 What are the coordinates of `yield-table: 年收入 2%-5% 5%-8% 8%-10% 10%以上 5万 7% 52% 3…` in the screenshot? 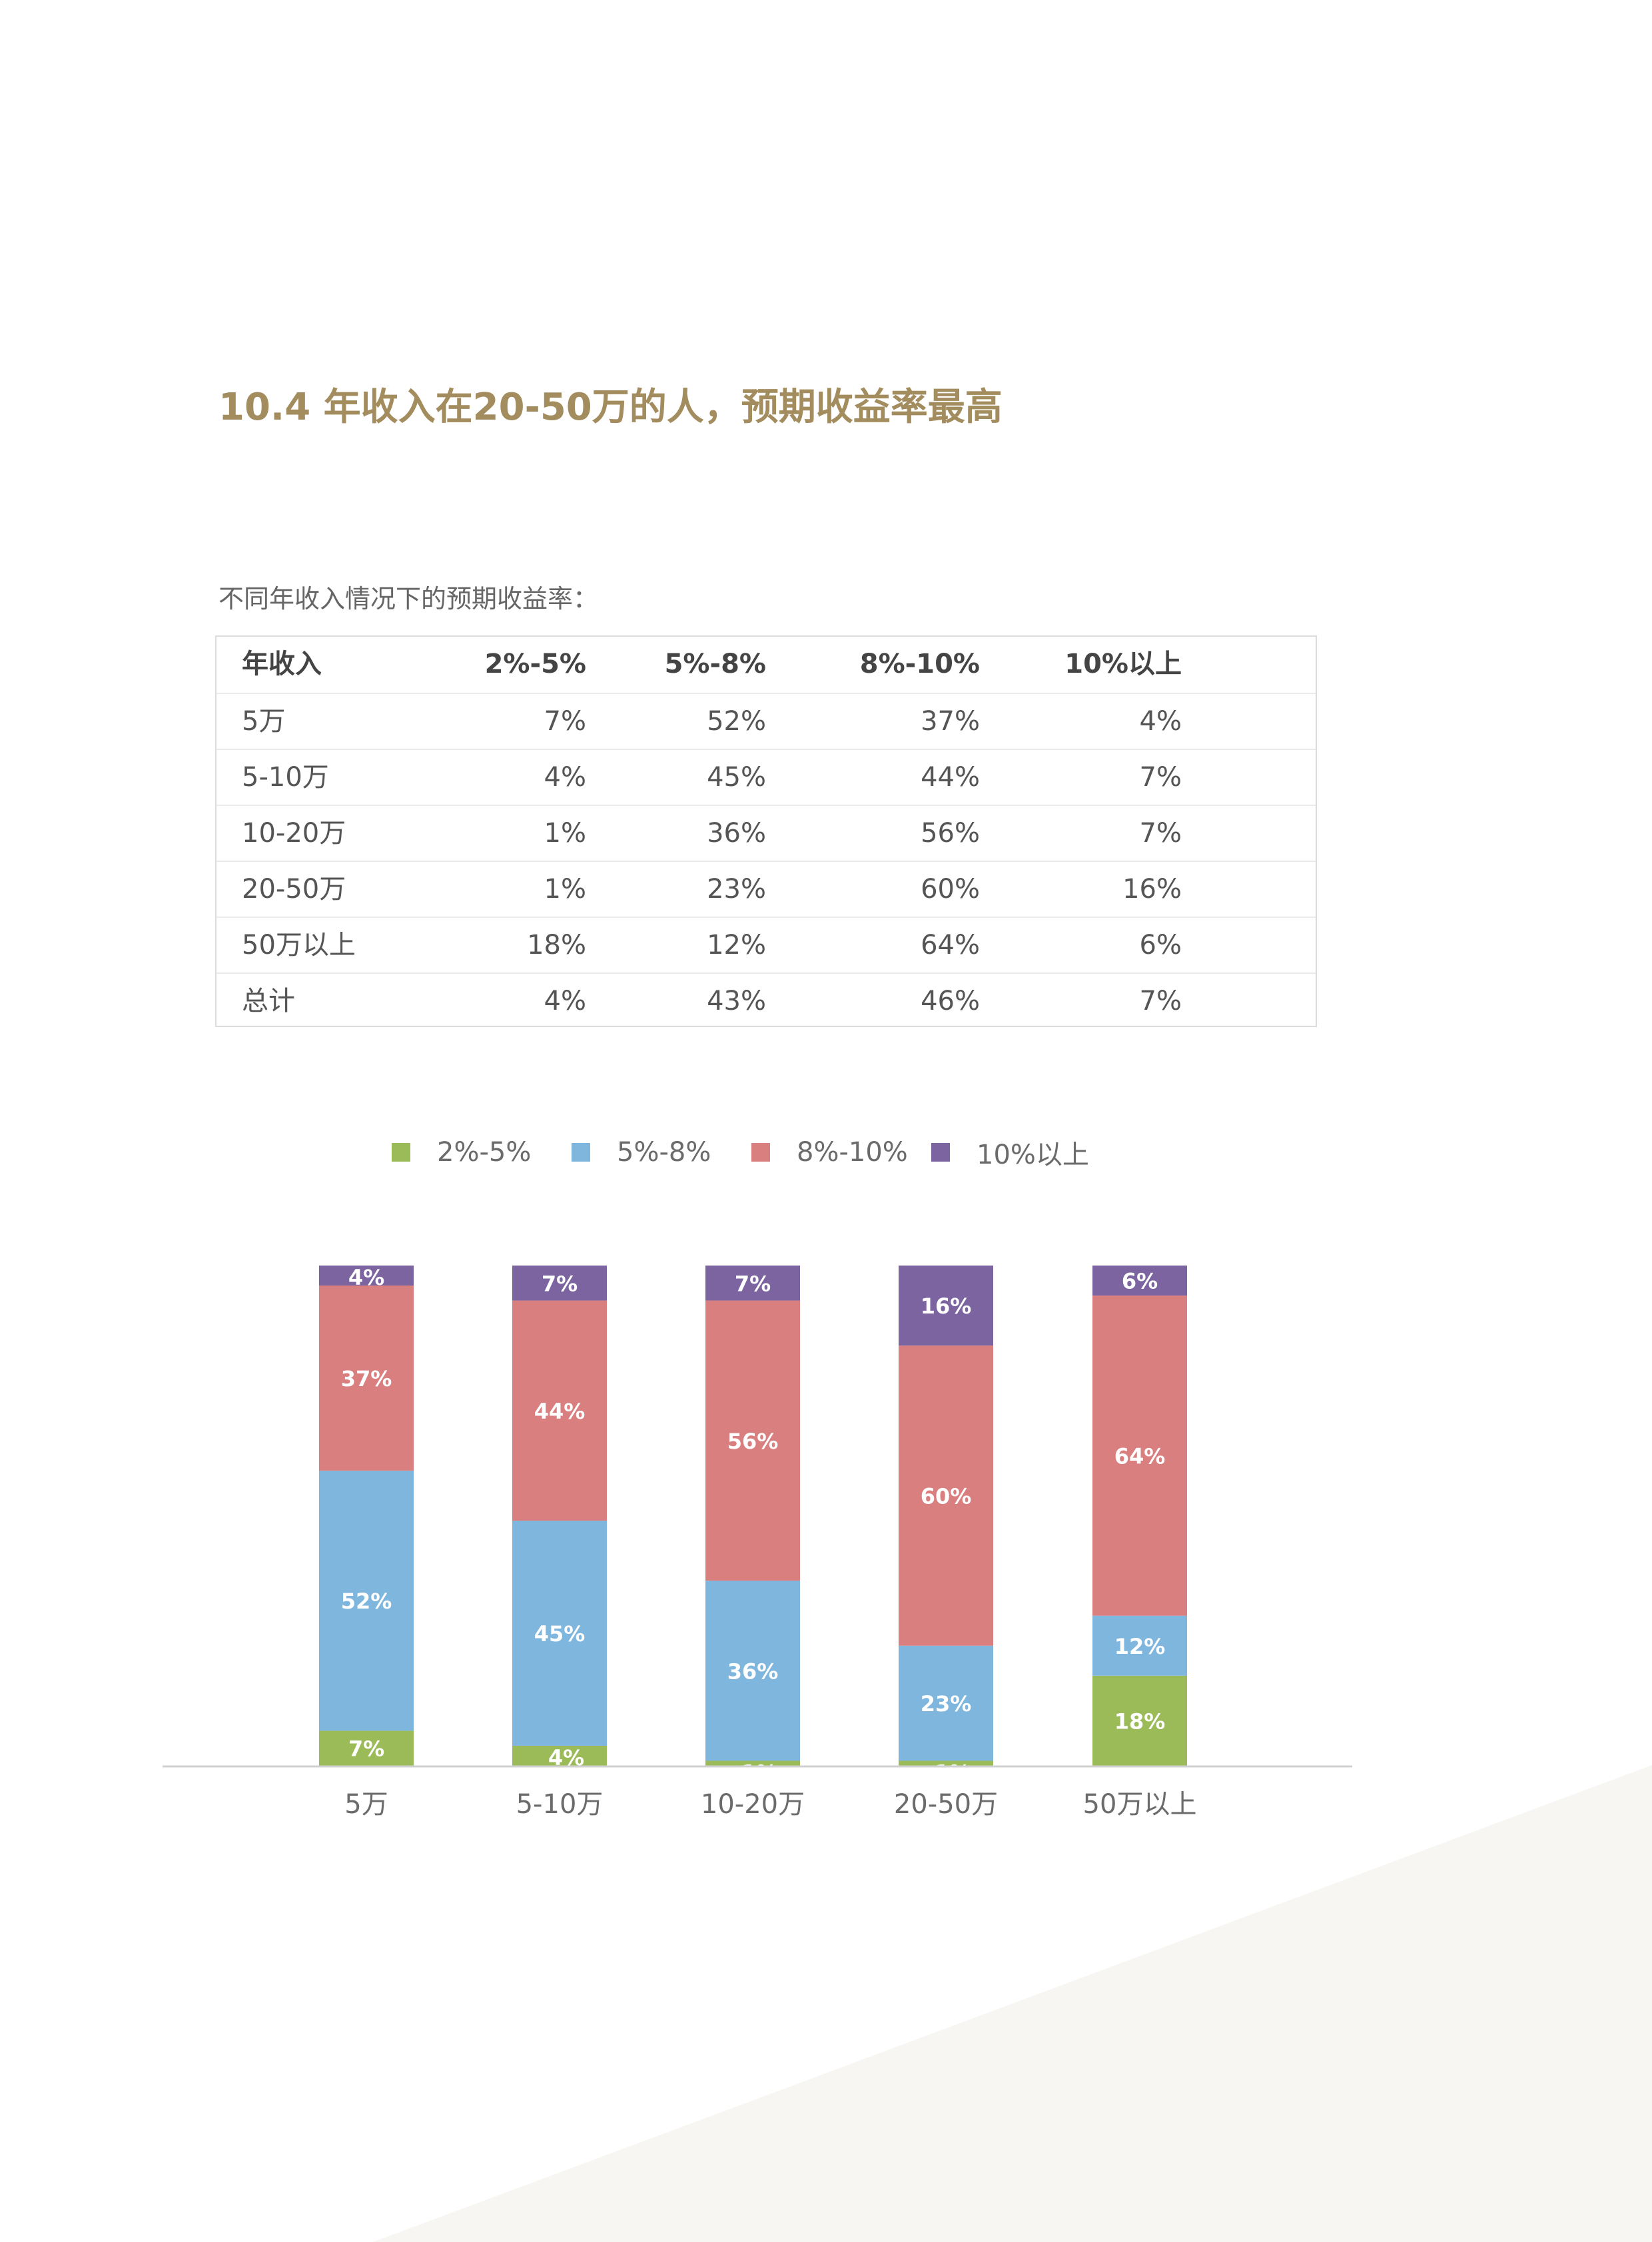 It's located at (766, 831).